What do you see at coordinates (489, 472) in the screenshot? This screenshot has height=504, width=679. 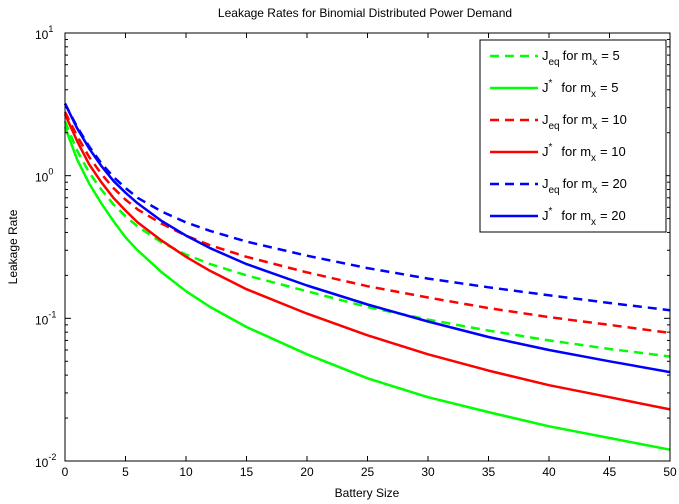 I see `x-tick-label: 35` at bounding box center [489, 472].